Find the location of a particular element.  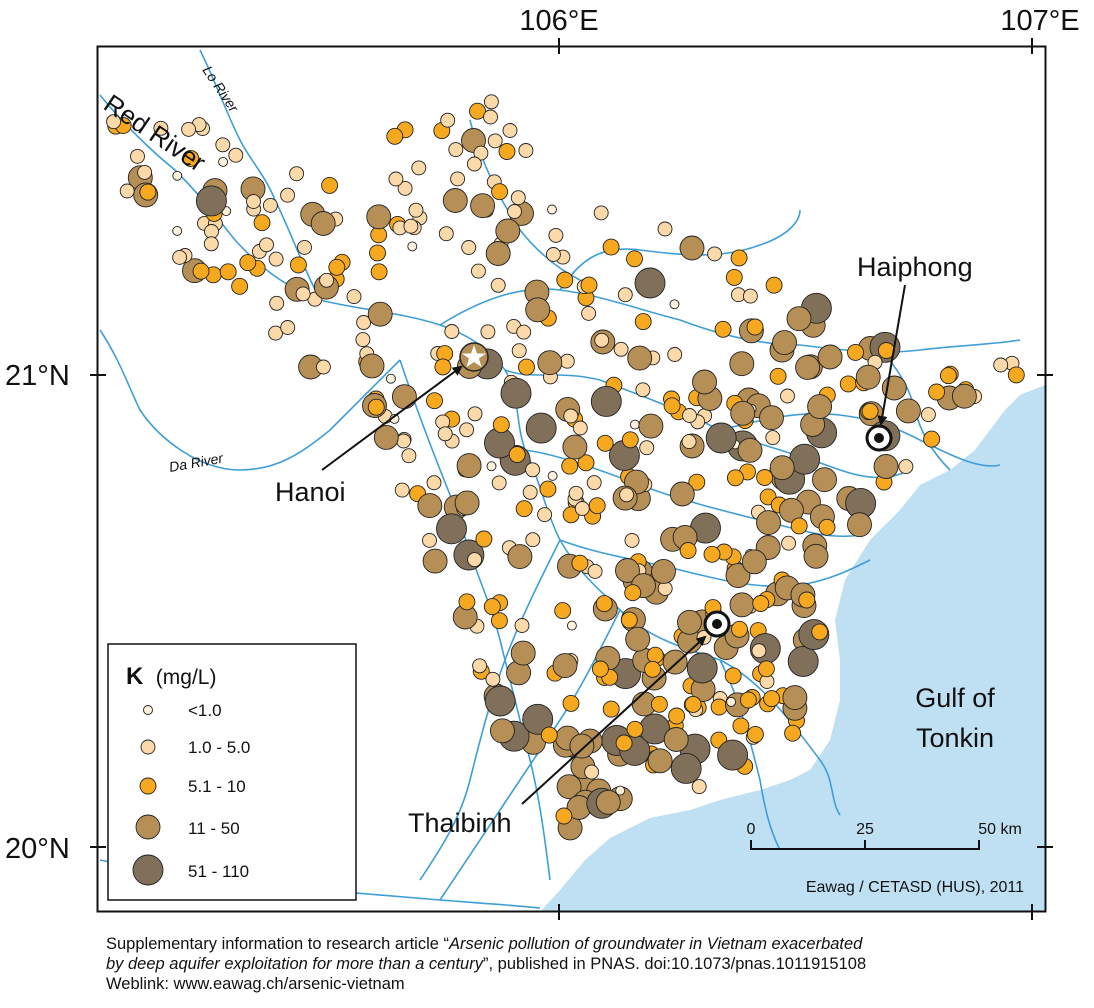

star-icon is located at coordinates (474, 356).